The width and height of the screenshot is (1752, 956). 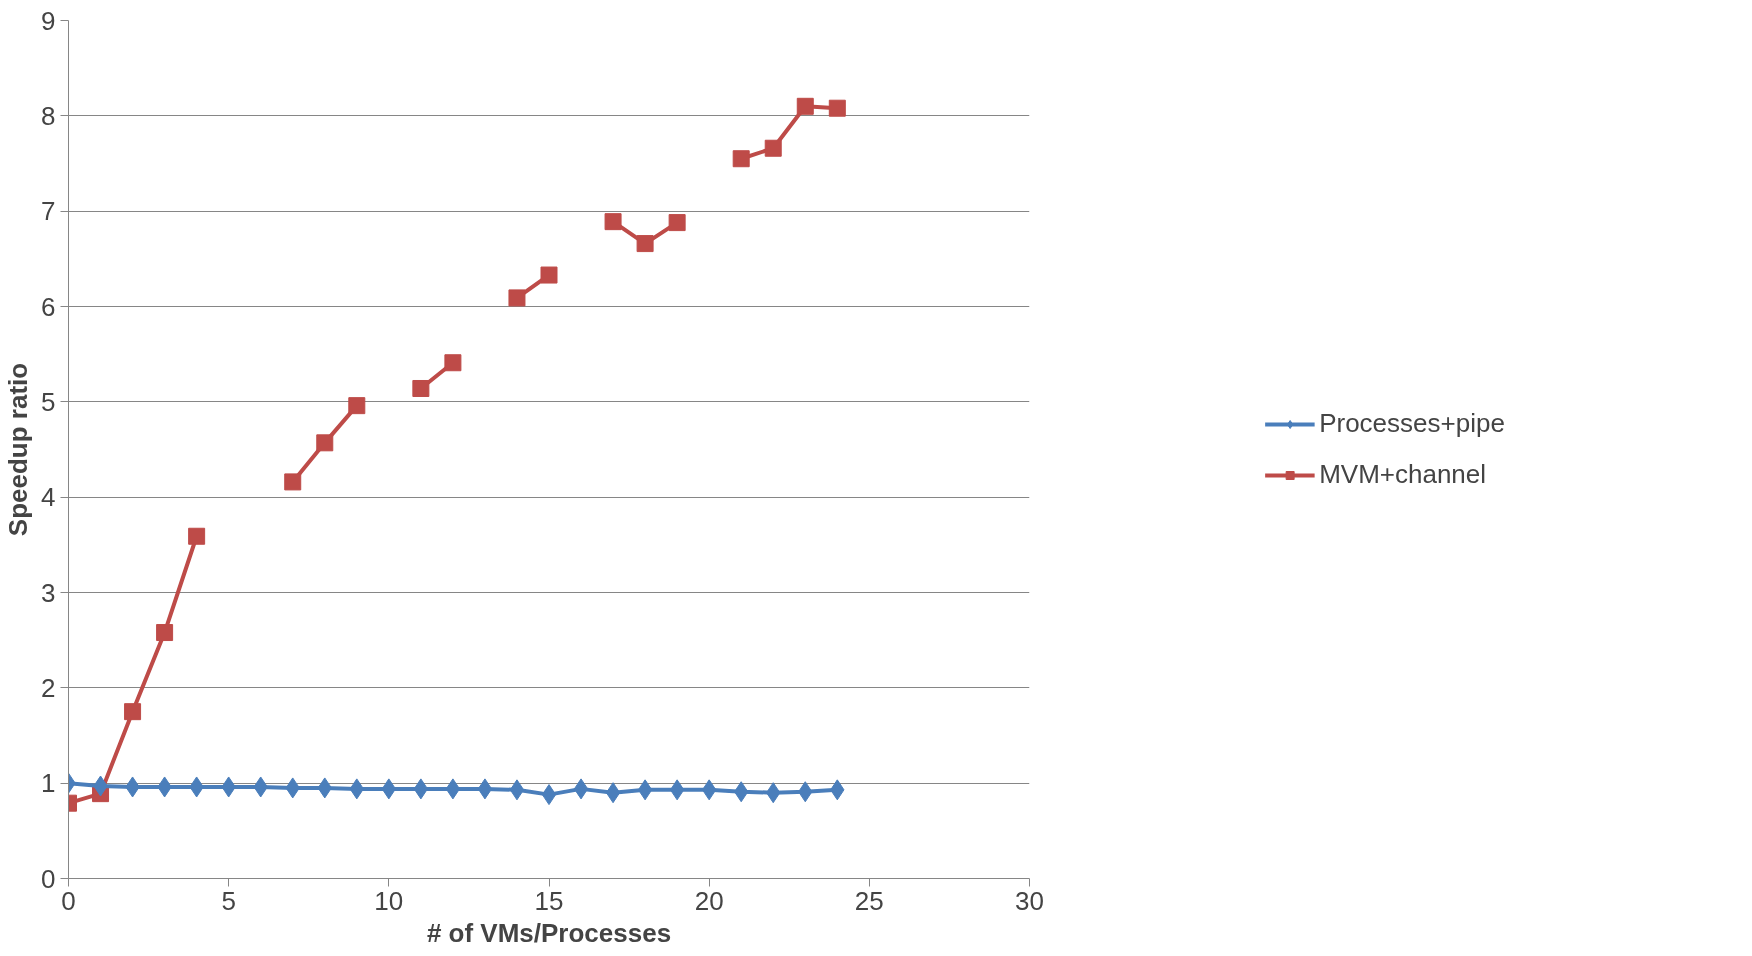 I want to click on y-tick-label: 9, so click(x=48, y=20).